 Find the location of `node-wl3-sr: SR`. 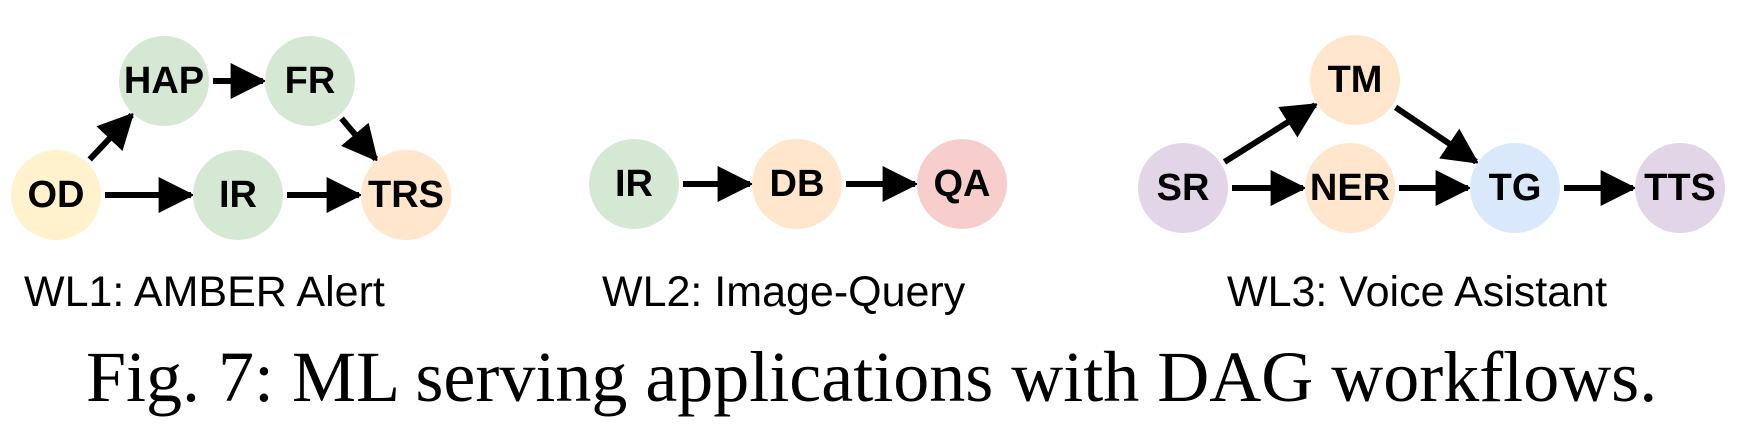

node-wl3-sr: SR is located at coordinates (1183, 188).